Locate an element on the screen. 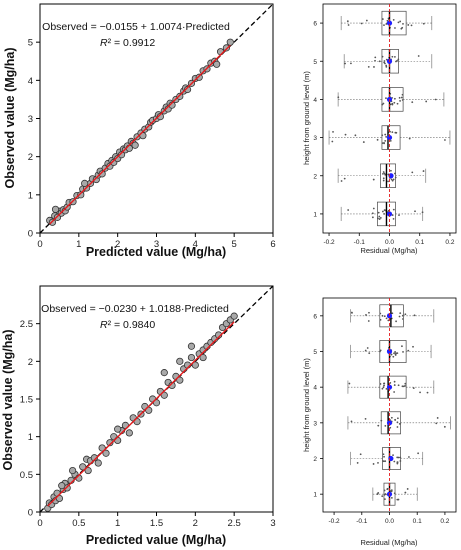 This screenshot has width=461, height=550. regression-equation: Observed = −0.0155 + 1.0074·Predicted is located at coordinates (136, 27).